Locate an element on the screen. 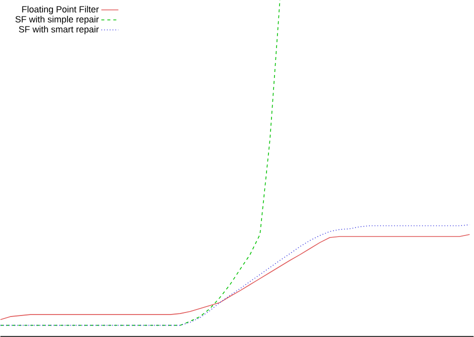 The height and width of the screenshot is (337, 474). legend-label: SF with smart repair is located at coordinates (58, 30).